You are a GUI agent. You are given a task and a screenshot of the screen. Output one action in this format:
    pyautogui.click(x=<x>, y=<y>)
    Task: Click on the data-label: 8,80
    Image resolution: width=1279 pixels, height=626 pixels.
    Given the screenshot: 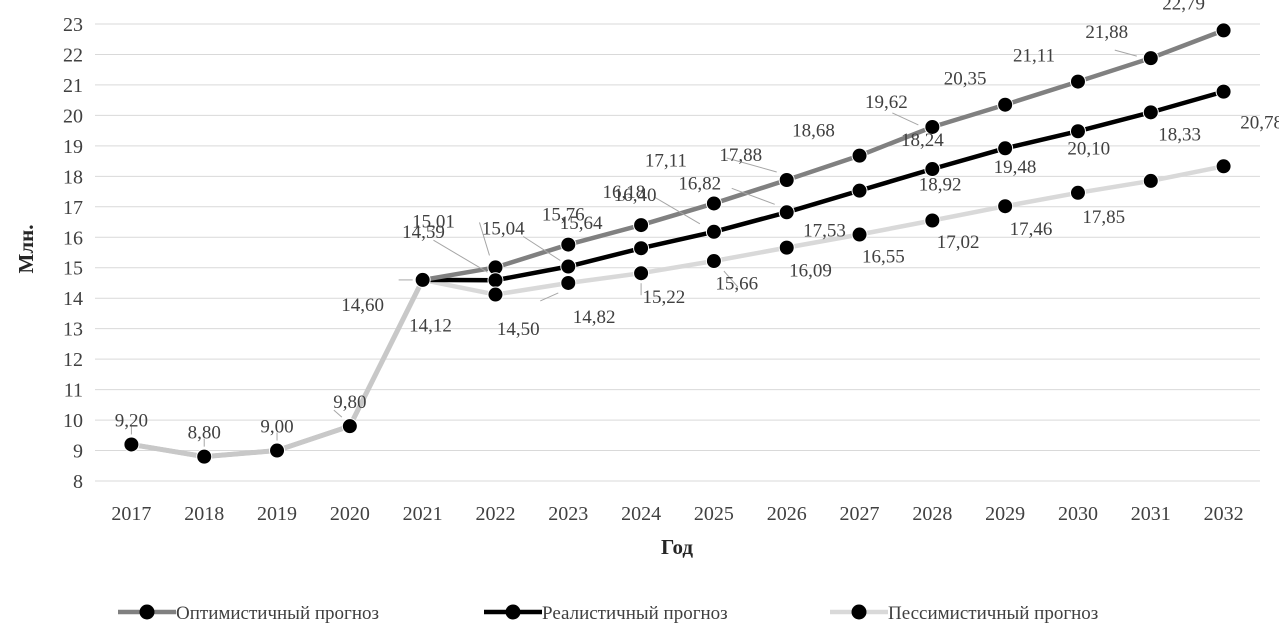 What is the action you would take?
    pyautogui.click(x=204, y=433)
    